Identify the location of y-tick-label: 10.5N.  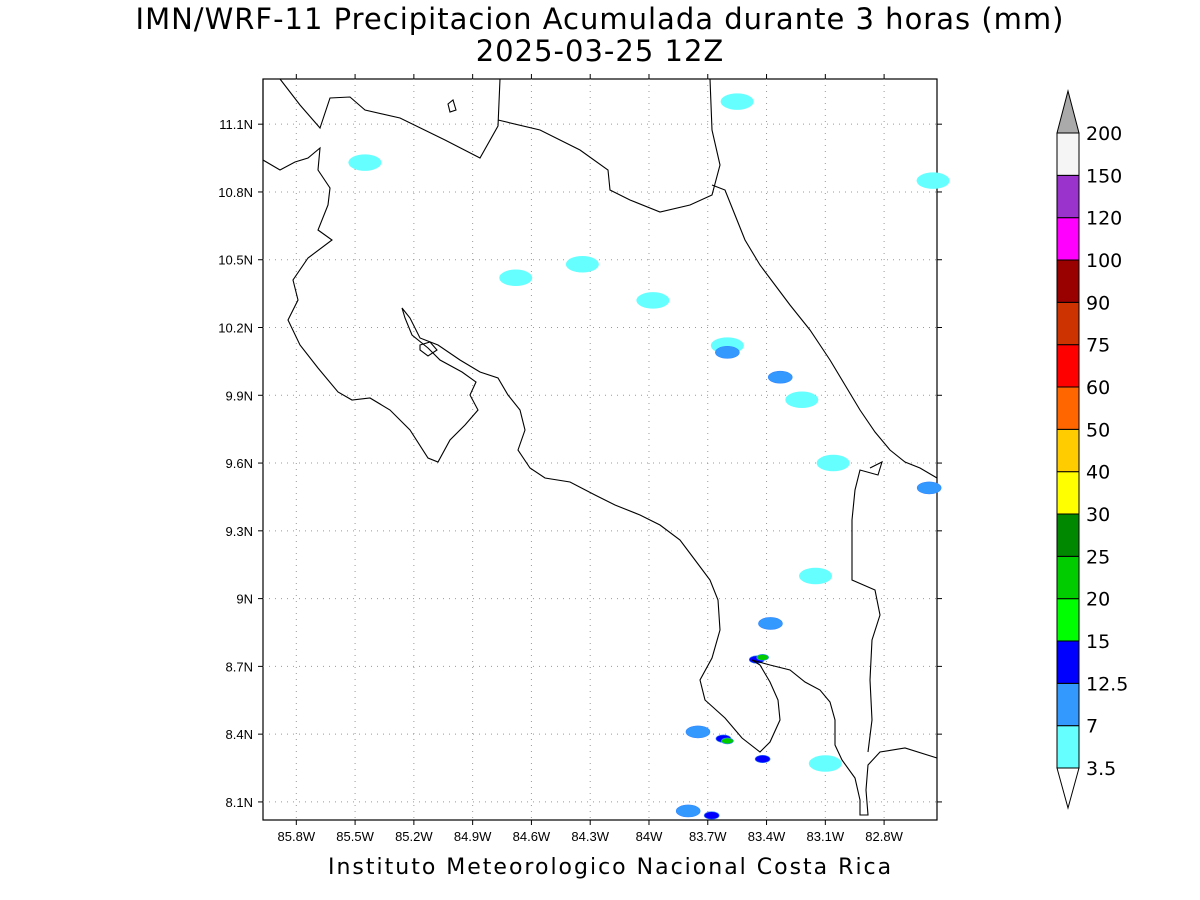
(235, 260).